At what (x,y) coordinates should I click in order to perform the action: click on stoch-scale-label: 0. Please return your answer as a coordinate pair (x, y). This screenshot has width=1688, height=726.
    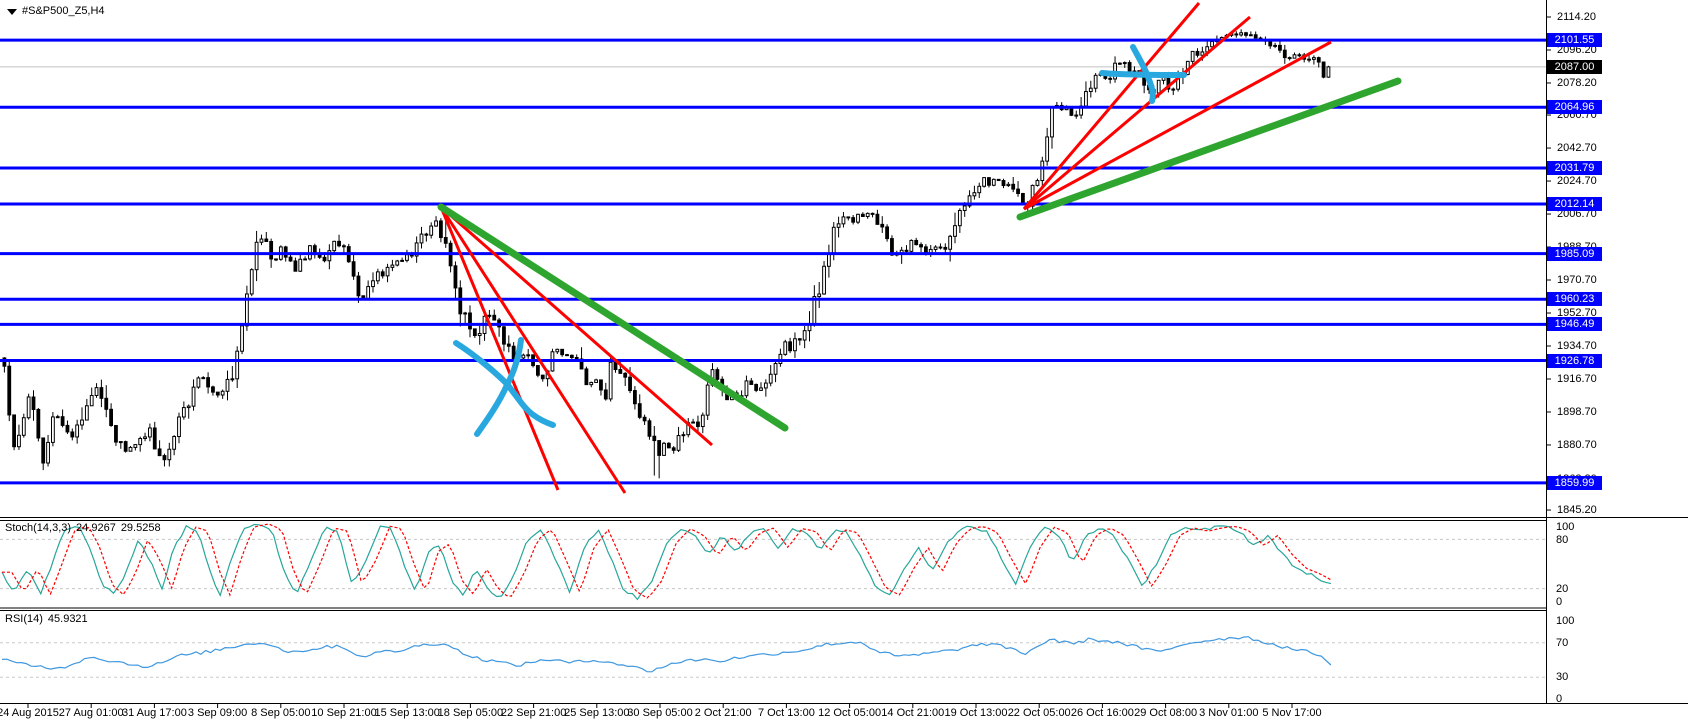
    Looking at the image, I should click on (1559, 602).